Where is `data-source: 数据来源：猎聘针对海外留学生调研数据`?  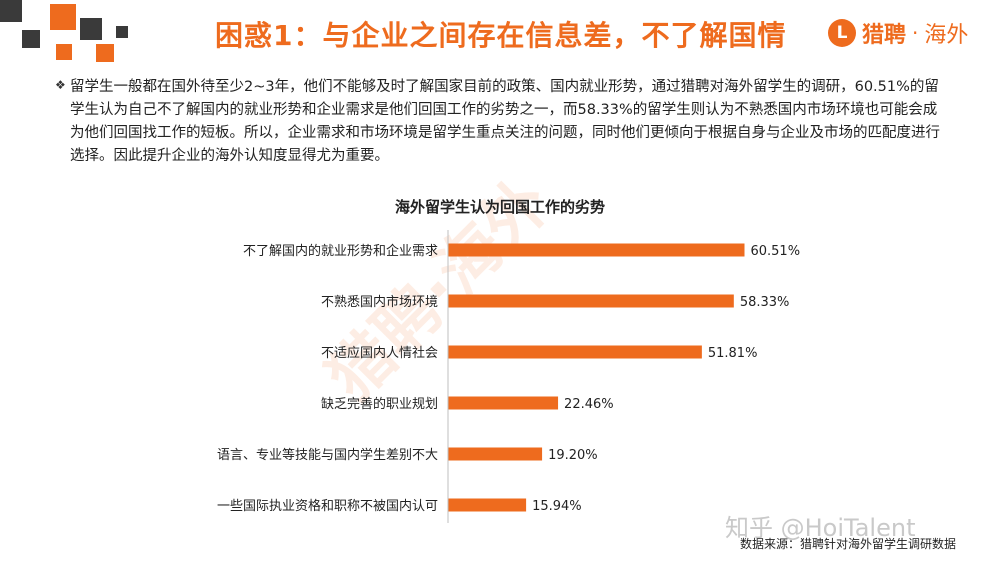
data-source: 数据来源：猎聘针对海外留学生调研数据 is located at coordinates (848, 544).